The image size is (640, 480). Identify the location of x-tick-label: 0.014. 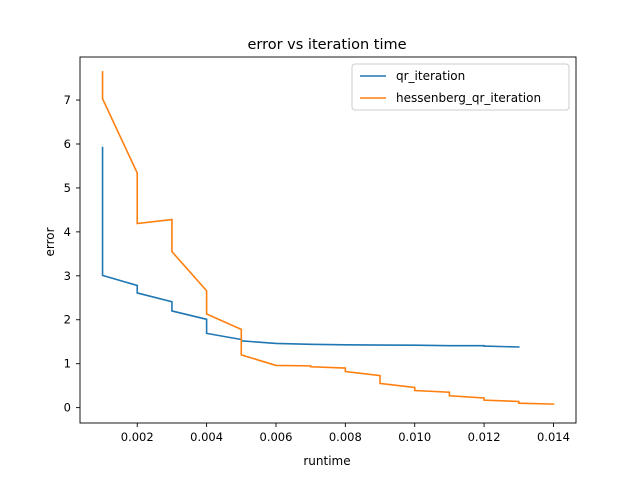
(553, 437).